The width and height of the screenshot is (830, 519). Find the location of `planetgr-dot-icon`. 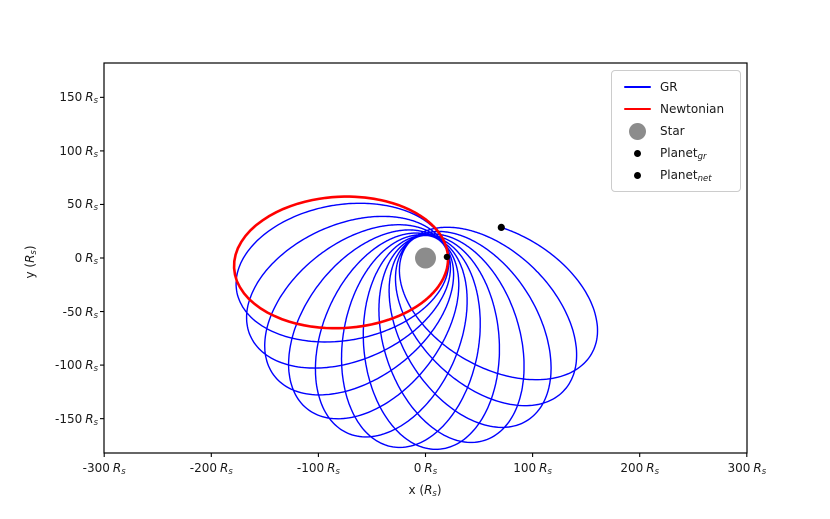

planetgr-dot-icon is located at coordinates (637, 153).